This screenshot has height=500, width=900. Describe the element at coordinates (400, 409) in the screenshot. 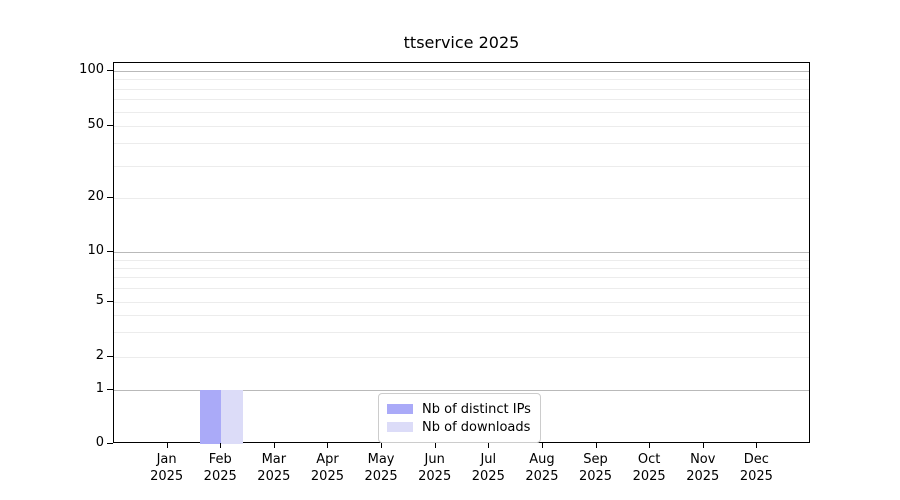

I see `legend-swatch-distinct-ips` at that location.